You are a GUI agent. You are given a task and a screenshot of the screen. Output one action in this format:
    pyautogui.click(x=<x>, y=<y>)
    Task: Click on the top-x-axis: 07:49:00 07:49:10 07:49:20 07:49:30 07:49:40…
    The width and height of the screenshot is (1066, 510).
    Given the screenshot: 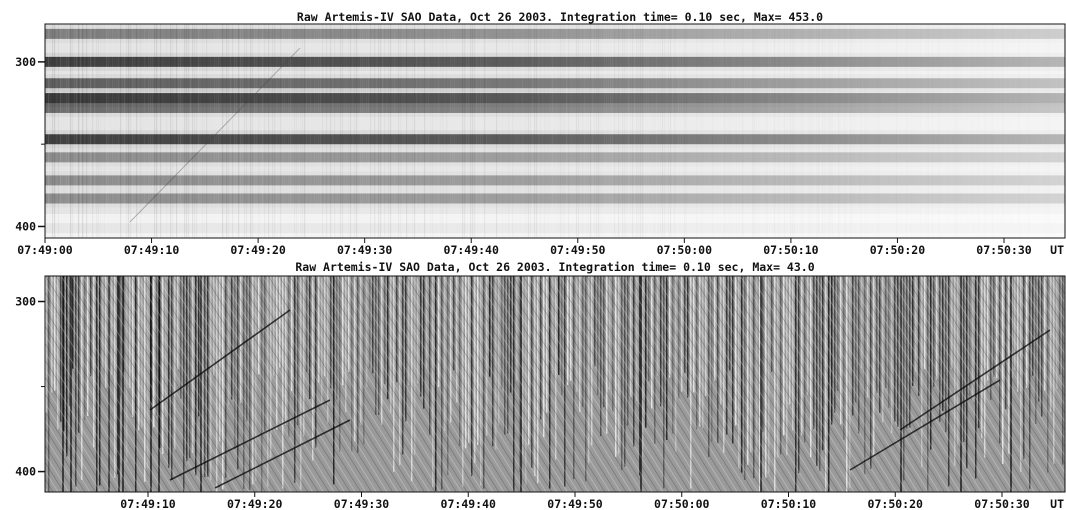 What is the action you would take?
    pyautogui.click(x=540, y=247)
    